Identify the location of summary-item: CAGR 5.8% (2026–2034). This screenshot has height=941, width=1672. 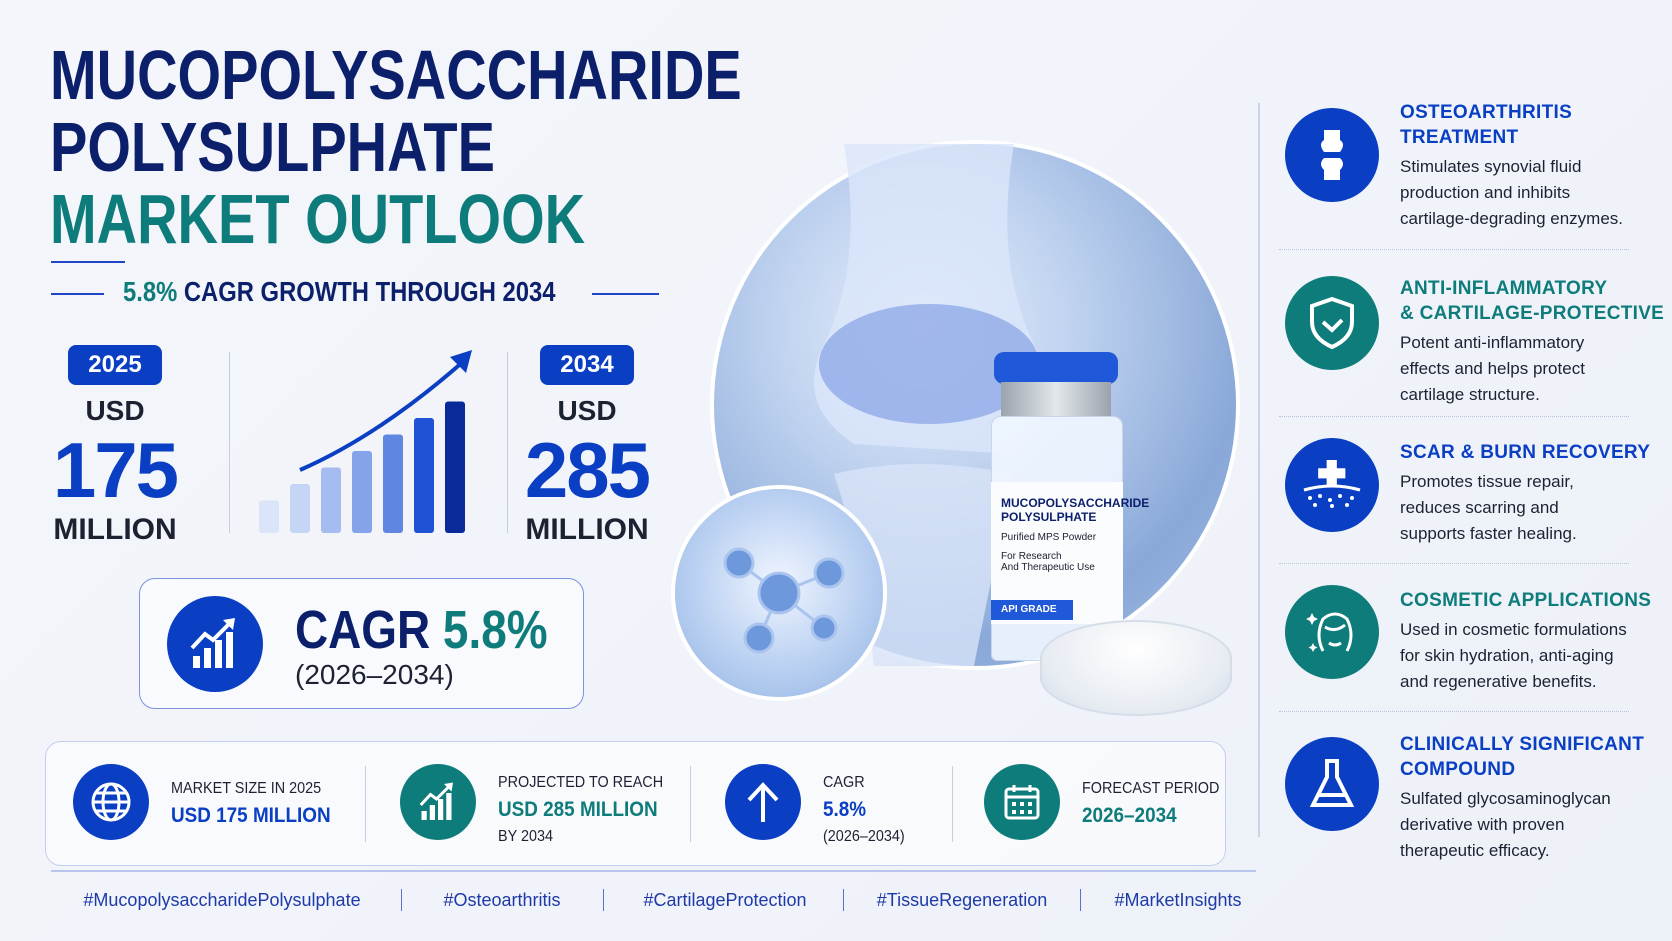
(868, 810).